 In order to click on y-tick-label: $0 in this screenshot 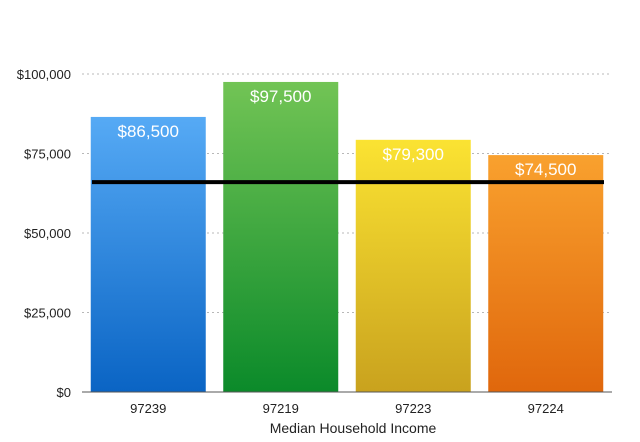, I will do `click(64, 392)`.